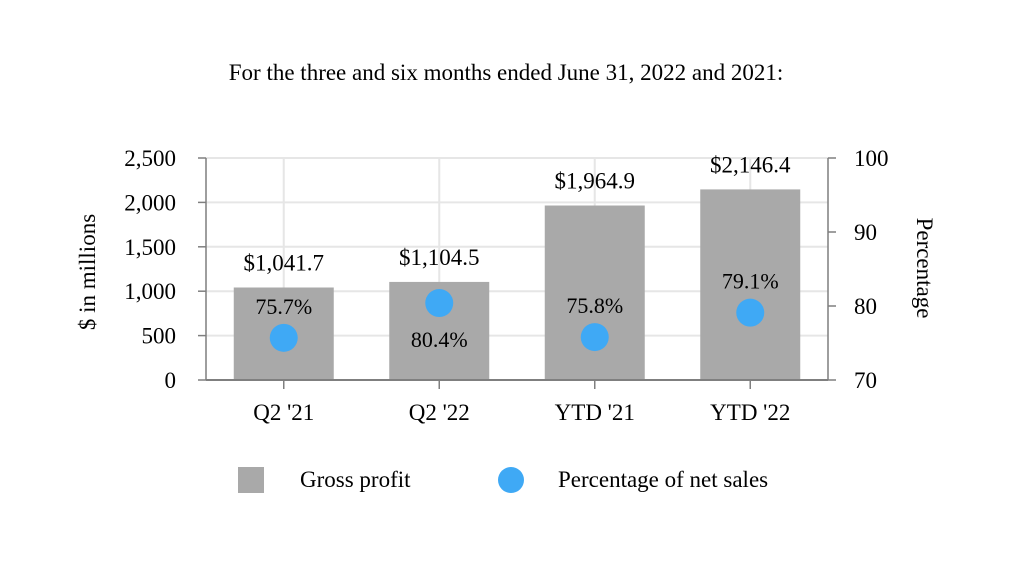  What do you see at coordinates (517, 320) in the screenshot?
I see `percentage-points` at bounding box center [517, 320].